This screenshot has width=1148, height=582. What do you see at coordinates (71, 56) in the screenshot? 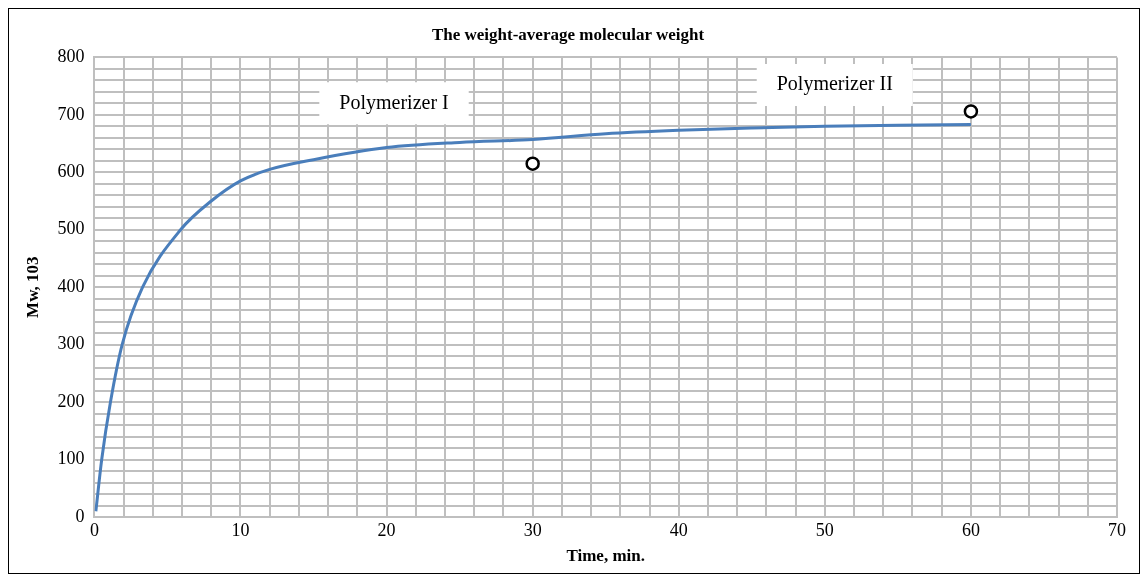
I see `y-tick-label: 800` at bounding box center [71, 56].